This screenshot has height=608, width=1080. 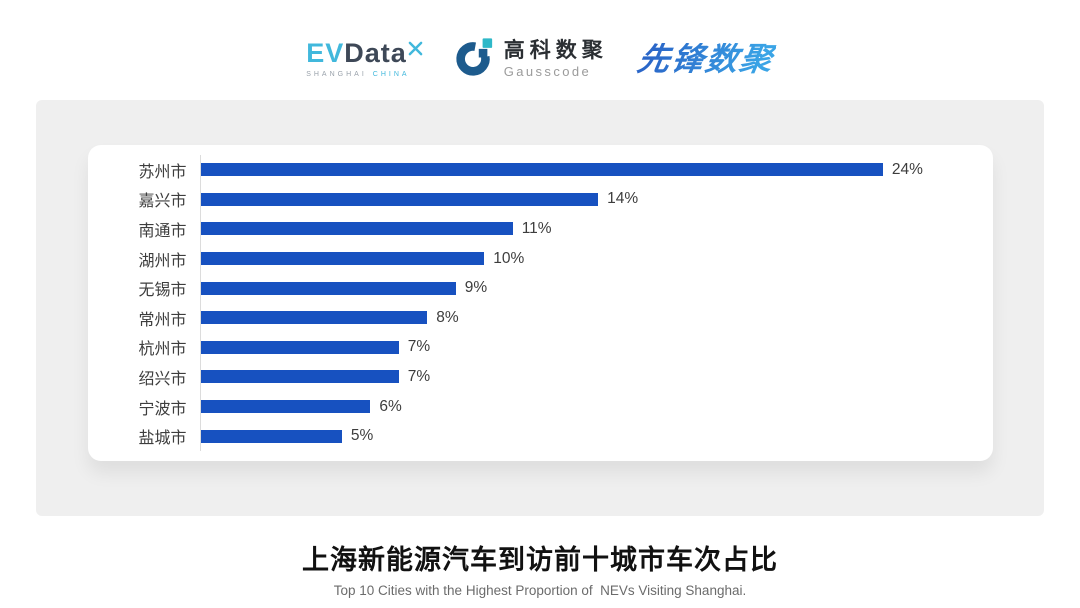 I want to click on bar-track: 10%, so click(x=586, y=259).